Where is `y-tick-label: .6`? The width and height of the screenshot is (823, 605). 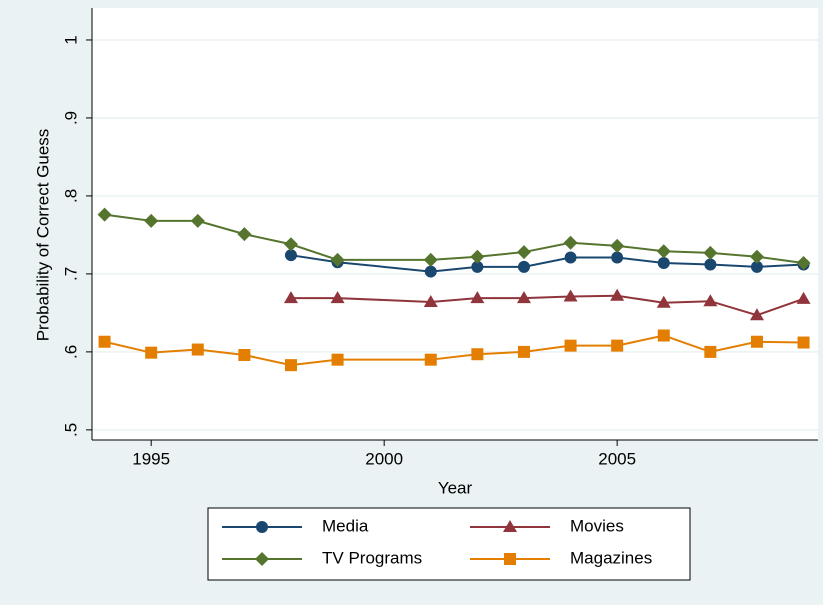 y-tick-label: .6 is located at coordinates (70, 352).